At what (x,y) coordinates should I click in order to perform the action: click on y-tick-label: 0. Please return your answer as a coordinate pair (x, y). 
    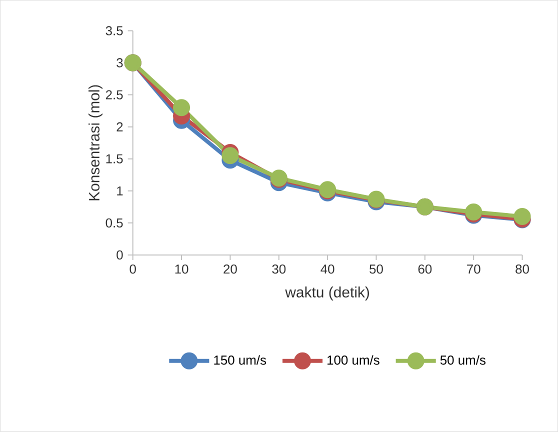
    Looking at the image, I should click on (119, 255).